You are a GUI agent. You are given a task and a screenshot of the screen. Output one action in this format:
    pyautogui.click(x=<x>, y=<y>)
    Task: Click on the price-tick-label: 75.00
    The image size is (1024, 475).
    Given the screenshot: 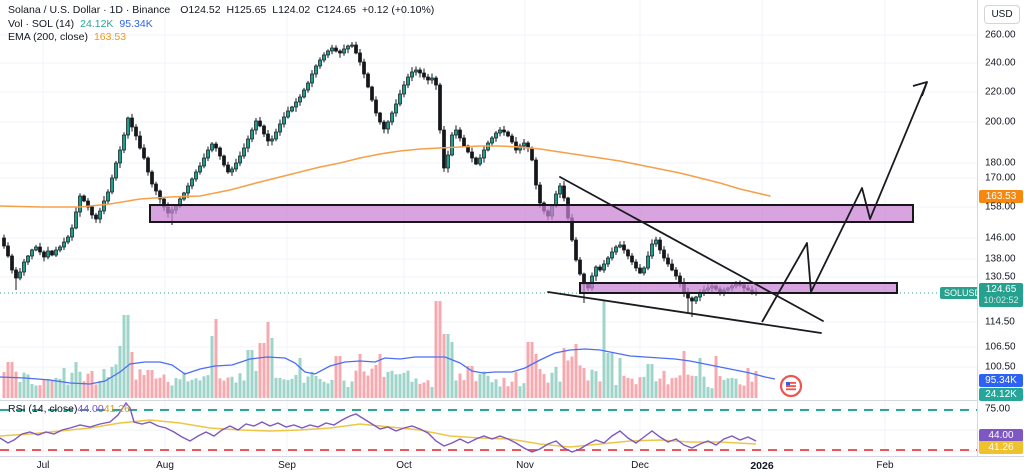 What is the action you would take?
    pyautogui.click(x=998, y=409)
    